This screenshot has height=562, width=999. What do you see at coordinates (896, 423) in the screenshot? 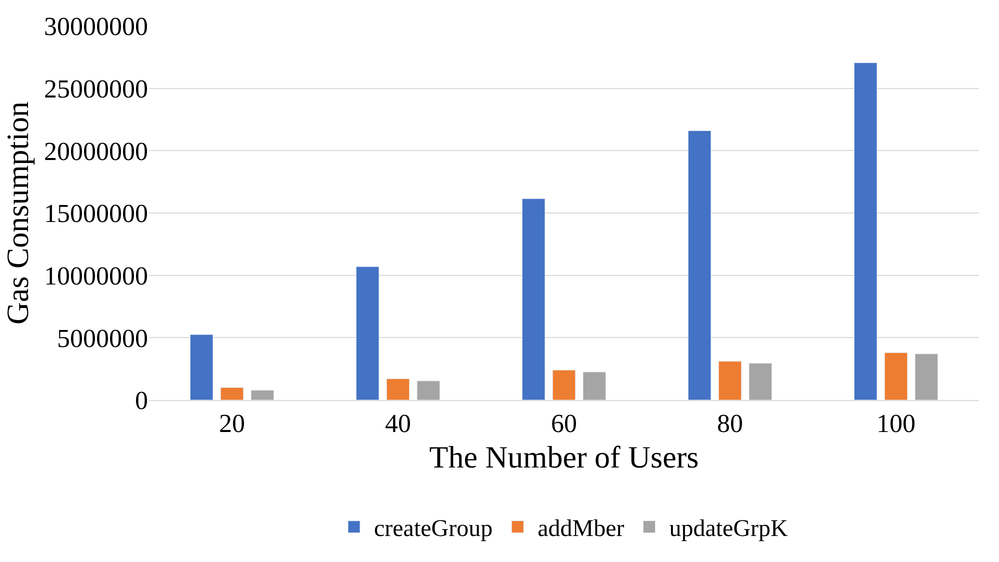
I see `x-tick-label: 100` at bounding box center [896, 423].